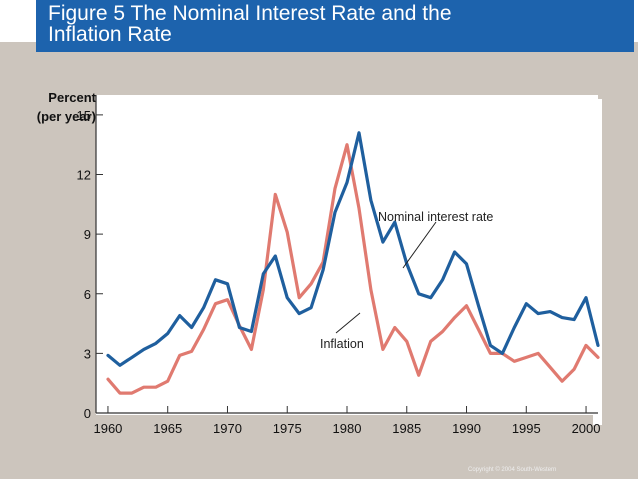  What do you see at coordinates (107, 428) in the screenshot?
I see `x-tick-label: 1960` at bounding box center [107, 428].